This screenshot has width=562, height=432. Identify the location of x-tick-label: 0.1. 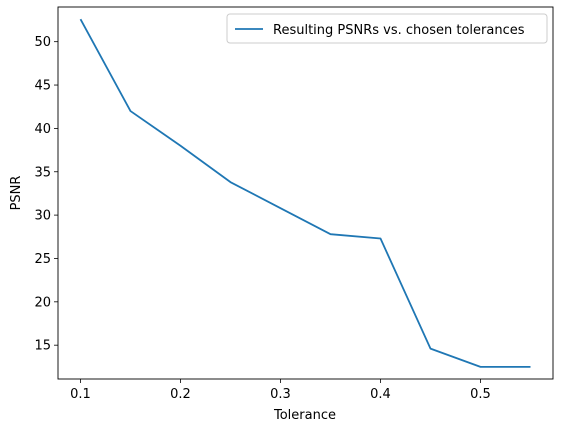
(80, 394).